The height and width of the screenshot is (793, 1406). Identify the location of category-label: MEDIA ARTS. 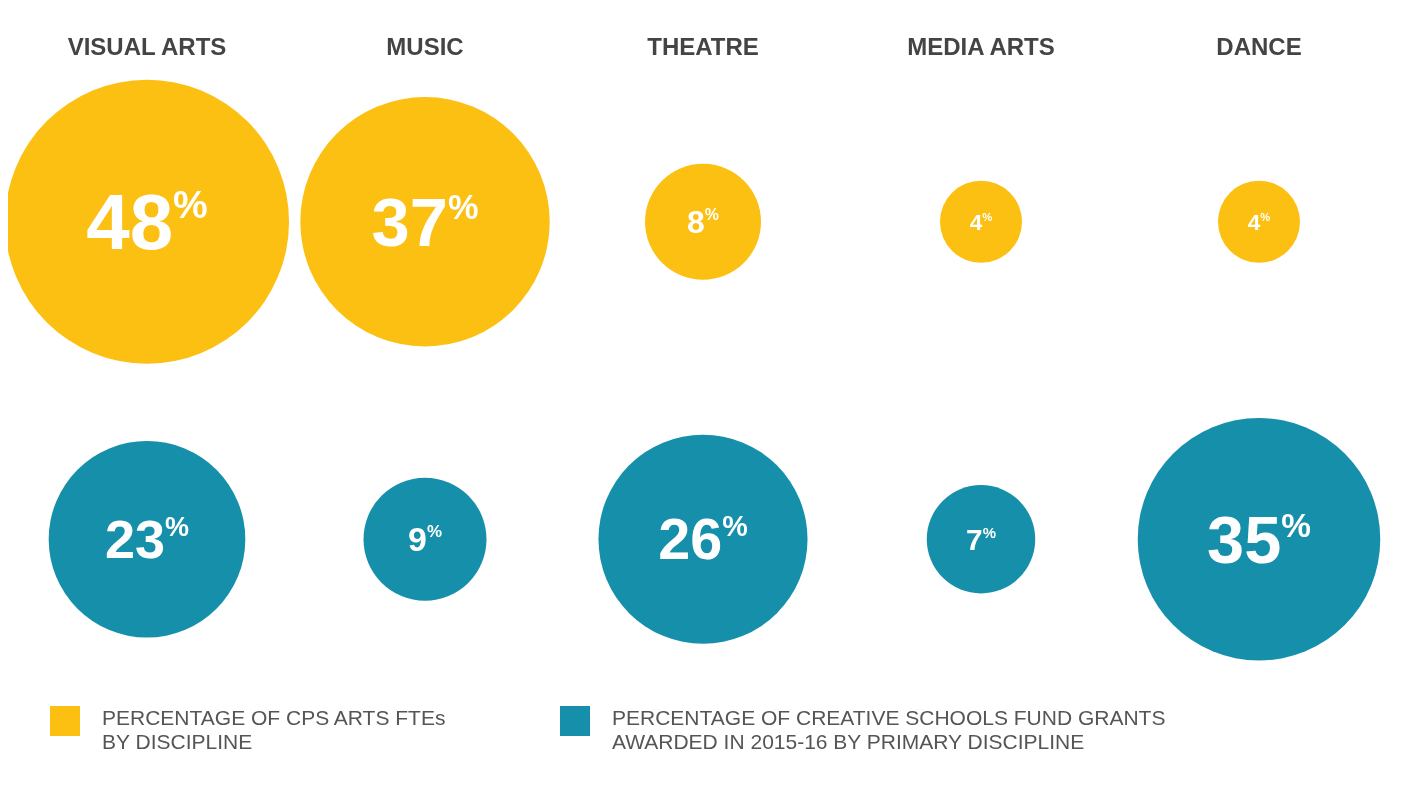
(981, 46).